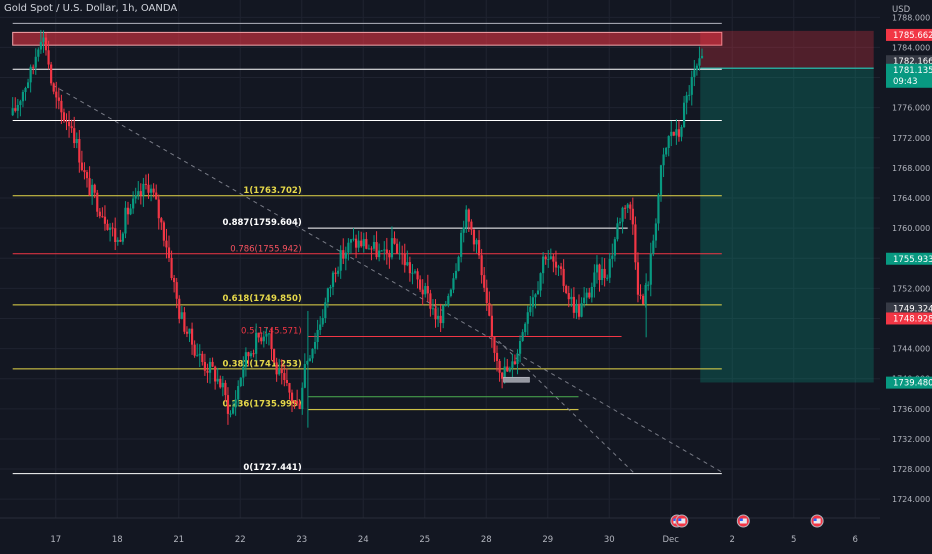  Describe the element at coordinates (906, 275) in the screenshot. I see `price-axis-bg` at that location.